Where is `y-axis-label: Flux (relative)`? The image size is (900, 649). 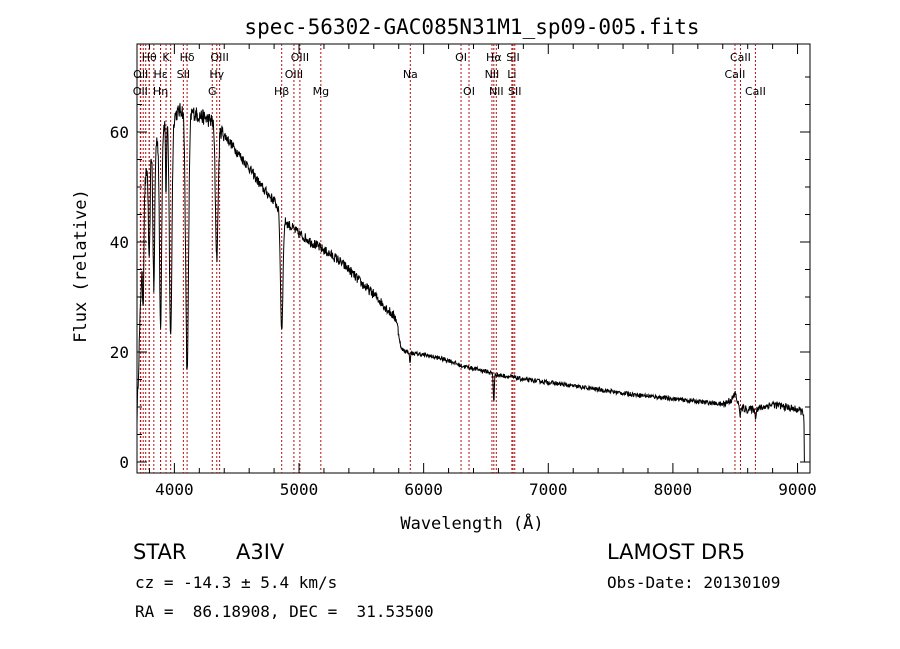 y-axis-label: Flux (relative) is located at coordinates (81, 266).